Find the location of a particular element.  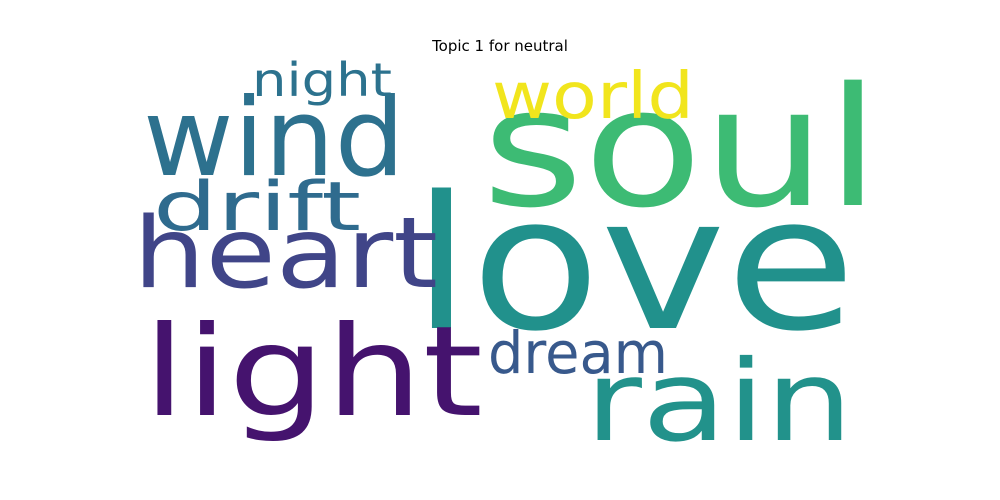

word-wind: wind is located at coordinates (274, 138).